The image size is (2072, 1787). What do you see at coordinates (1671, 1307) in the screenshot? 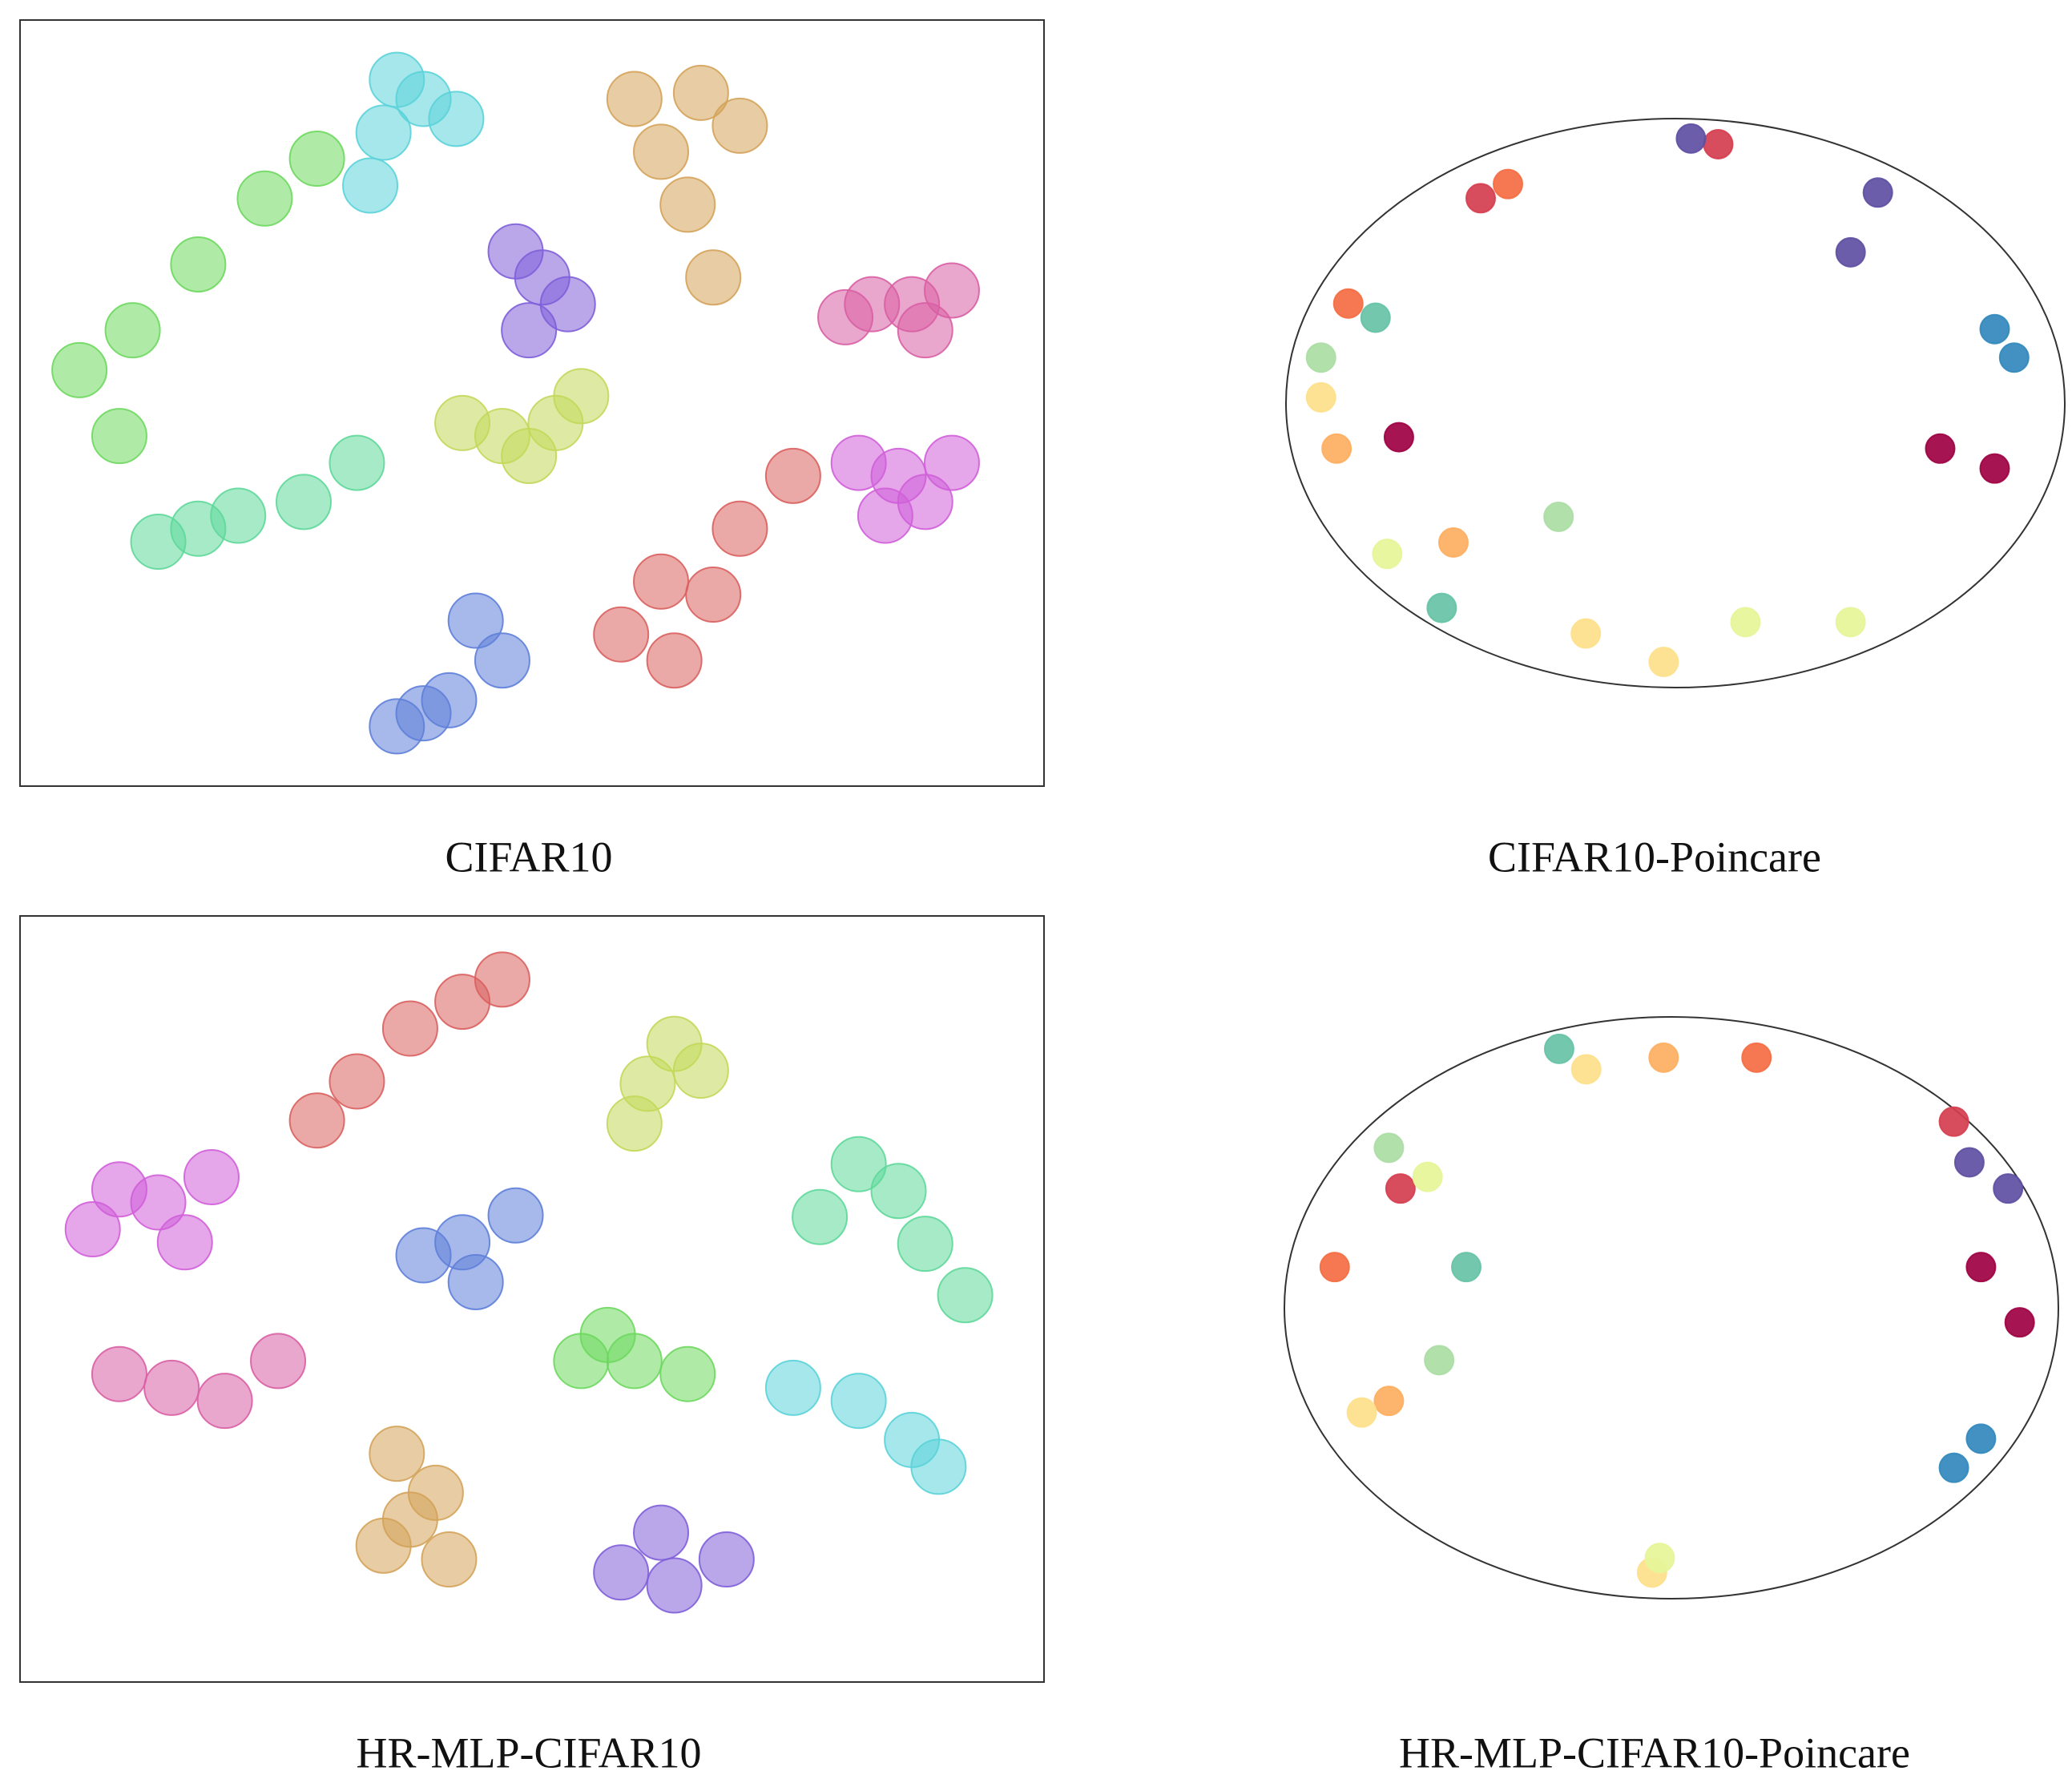
I see `disk-boundary` at bounding box center [1671, 1307].